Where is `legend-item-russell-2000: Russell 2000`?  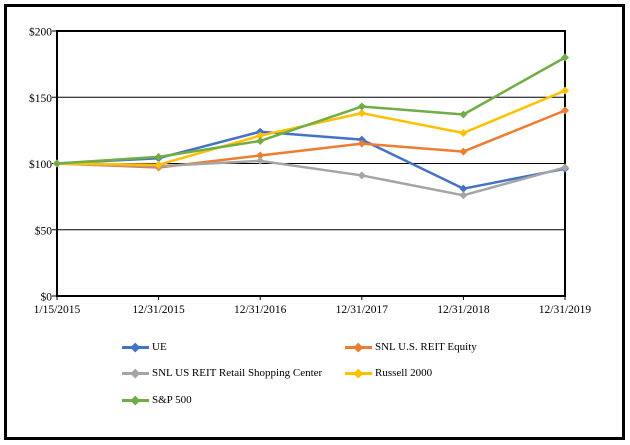 legend-item-russell-2000: Russell 2000 is located at coordinates (388, 373).